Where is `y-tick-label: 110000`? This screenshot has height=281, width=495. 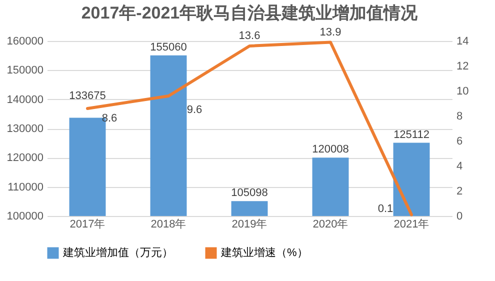
y-tick-label: 110000 is located at coordinates (26, 187).